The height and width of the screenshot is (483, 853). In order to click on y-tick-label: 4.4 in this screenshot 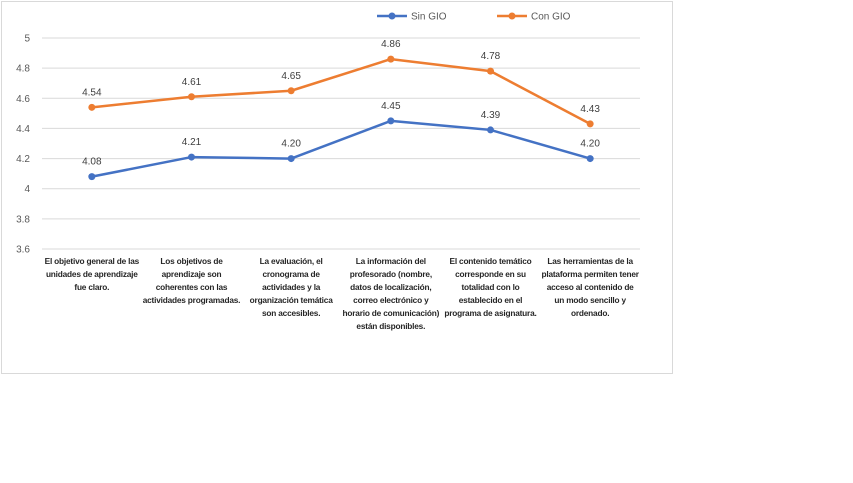, I will do `click(23, 129)`.